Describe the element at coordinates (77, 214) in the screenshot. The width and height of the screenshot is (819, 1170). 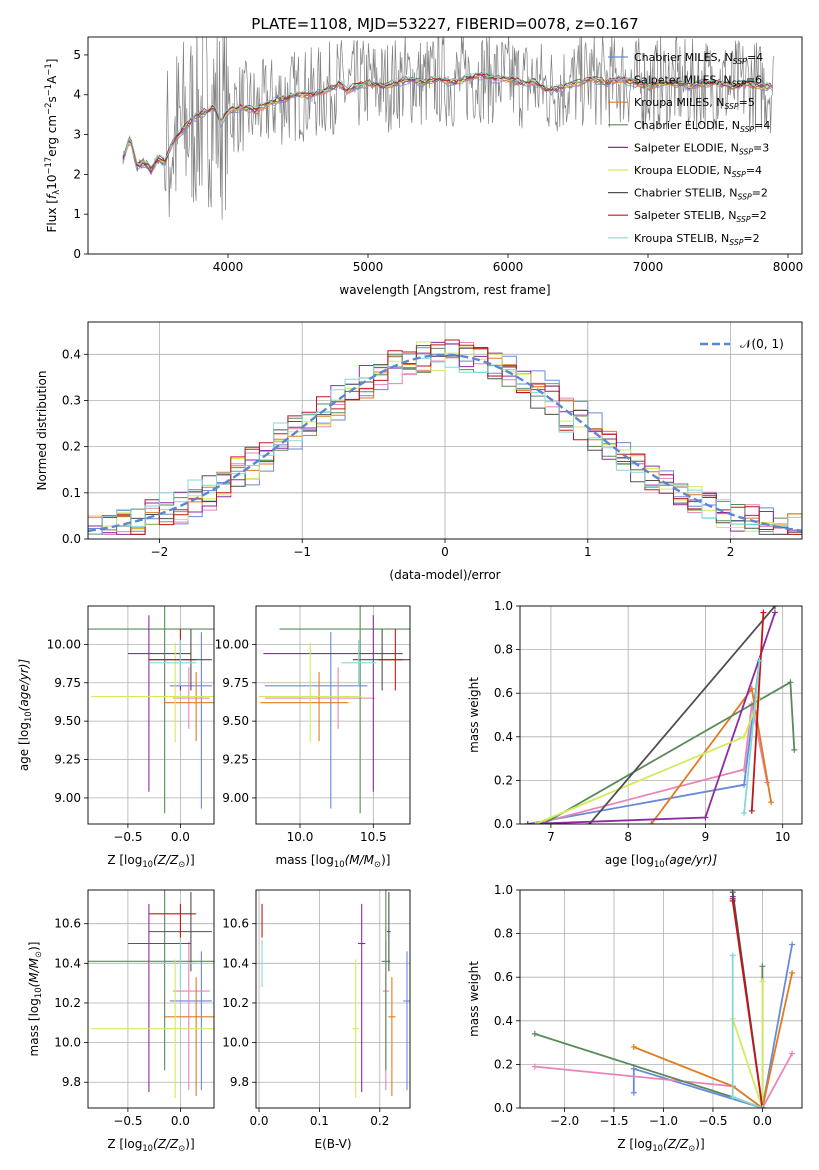
I see `y-tick-label: 1` at that location.